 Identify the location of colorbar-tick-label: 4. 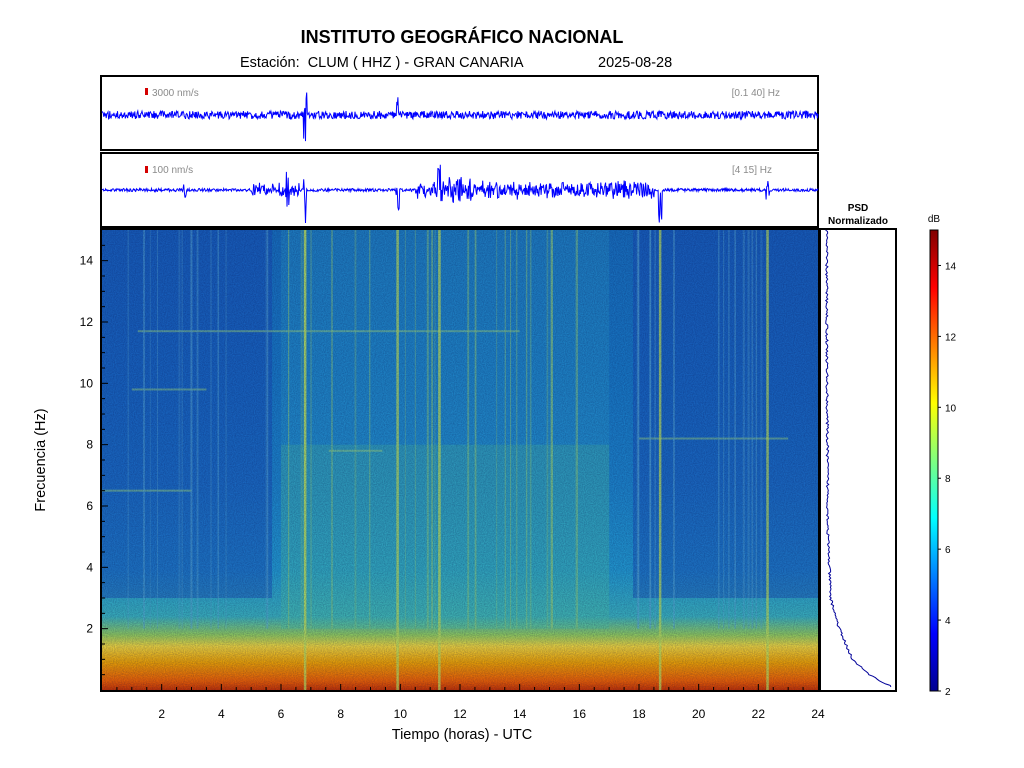
(948, 621).